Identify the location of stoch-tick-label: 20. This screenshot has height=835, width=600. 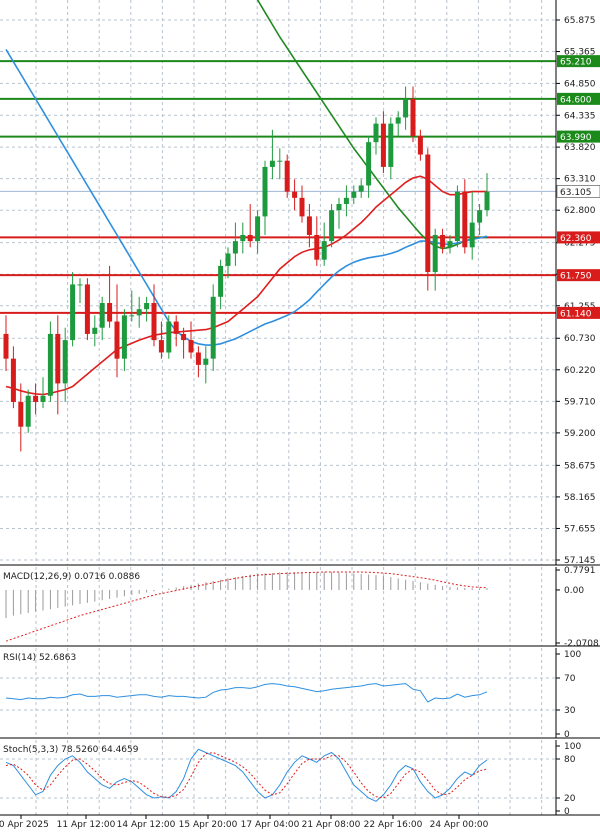
(570, 799).